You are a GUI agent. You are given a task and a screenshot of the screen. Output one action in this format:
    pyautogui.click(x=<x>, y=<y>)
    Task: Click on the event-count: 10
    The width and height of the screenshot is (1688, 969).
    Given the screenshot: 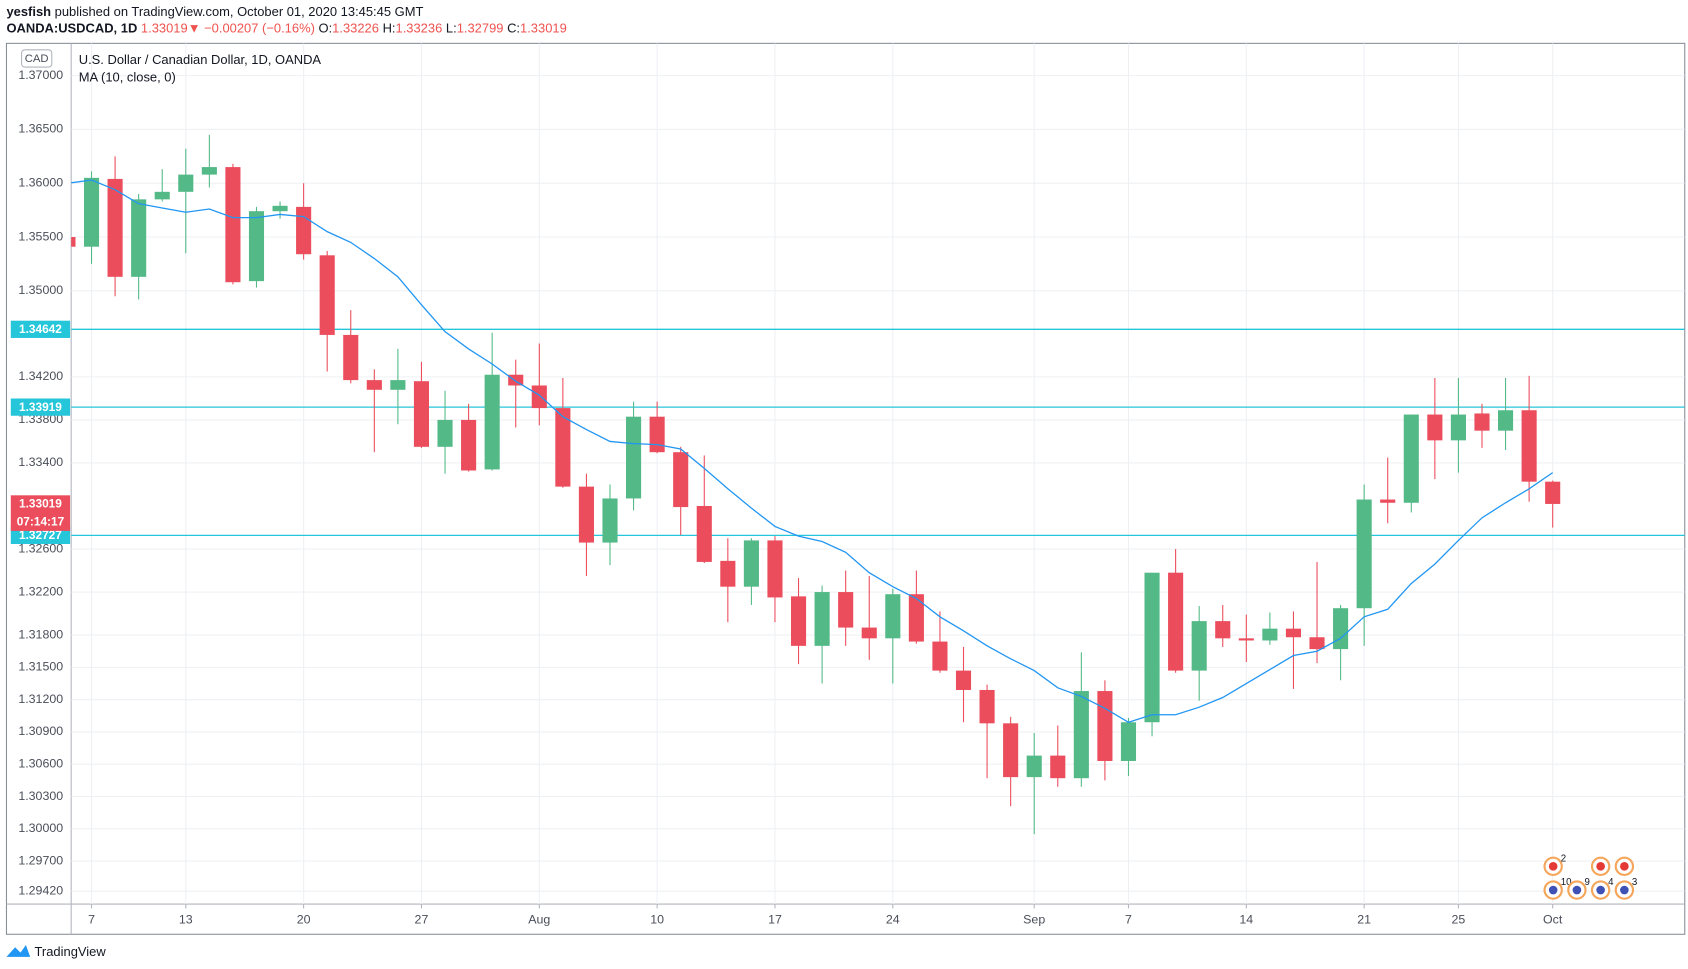 What is the action you would take?
    pyautogui.click(x=1566, y=882)
    